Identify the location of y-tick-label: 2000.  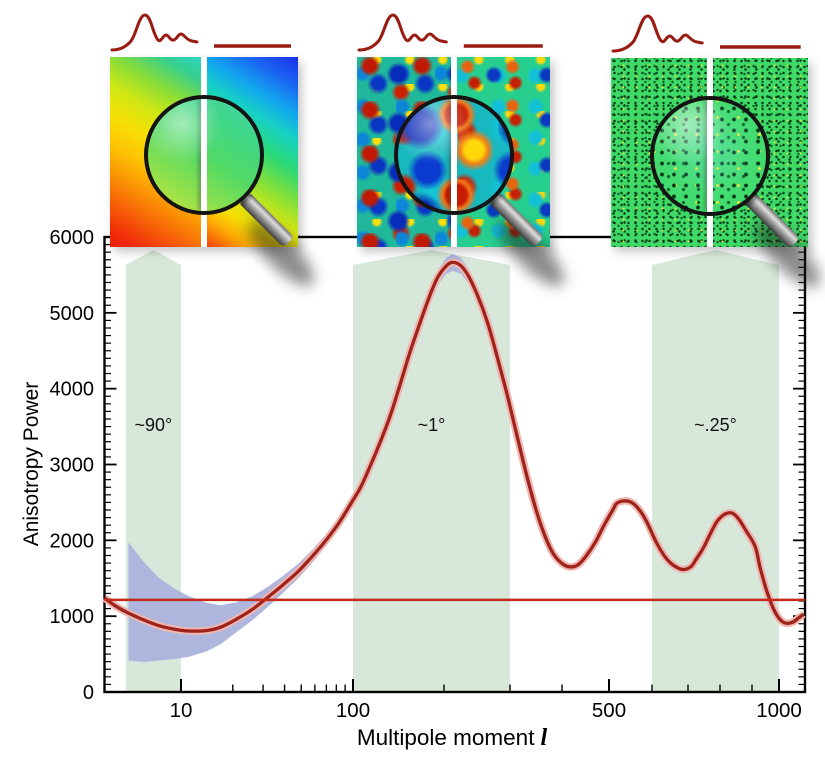
(72, 541).